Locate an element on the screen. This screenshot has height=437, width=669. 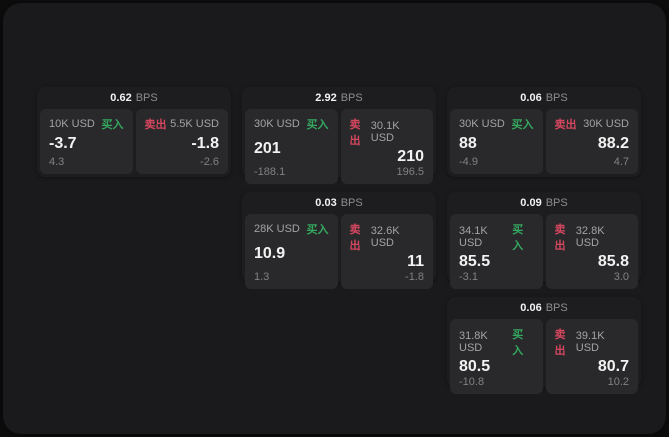
buy-delta: -4.9 is located at coordinates (468, 162).